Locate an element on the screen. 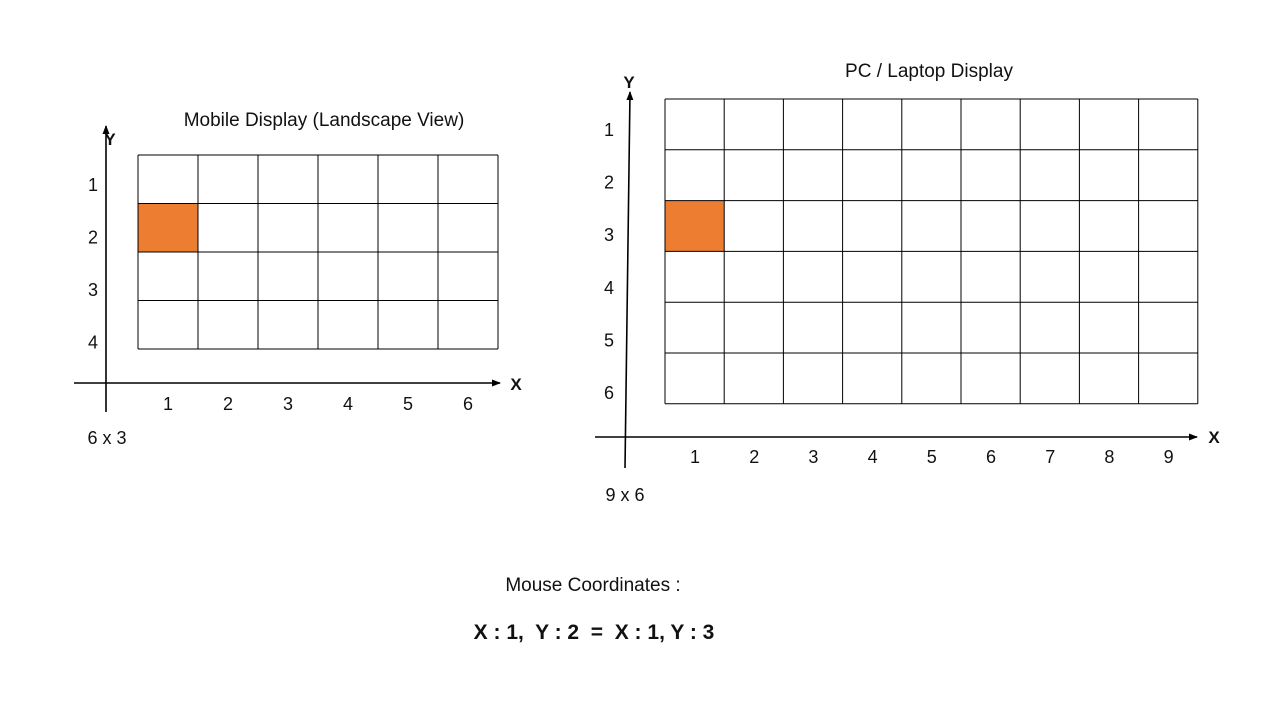  mobile-y-tick-label: 1 is located at coordinates (93, 185).